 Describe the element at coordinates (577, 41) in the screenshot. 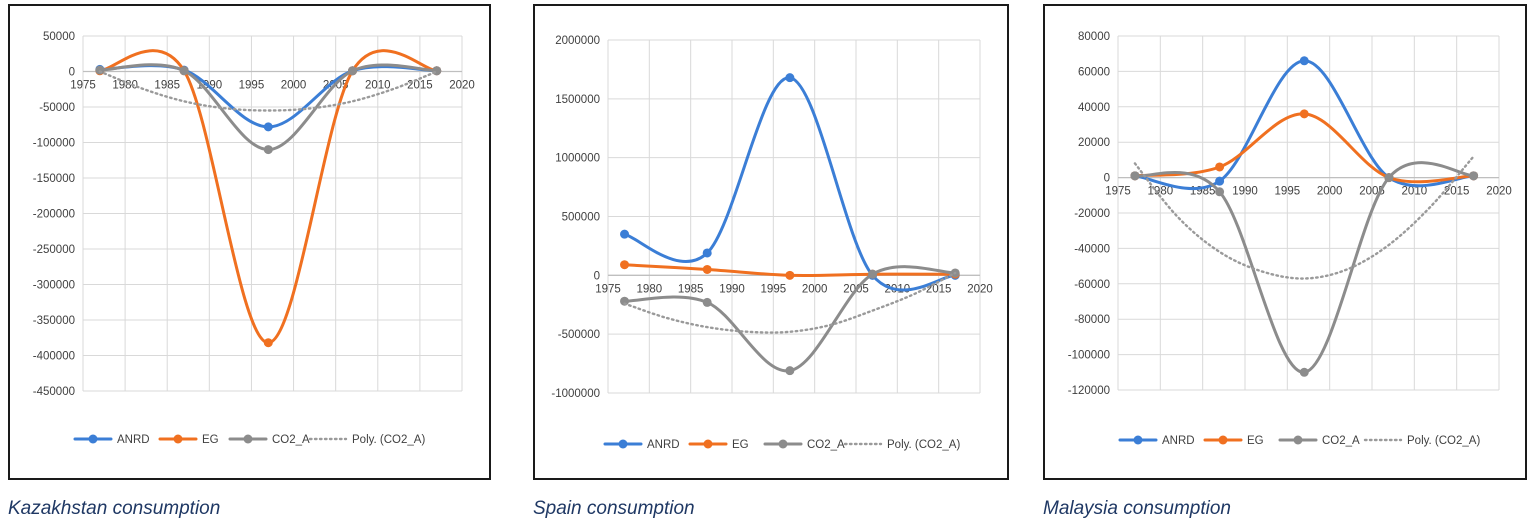

I see `y-tick-label: 2000000` at that location.